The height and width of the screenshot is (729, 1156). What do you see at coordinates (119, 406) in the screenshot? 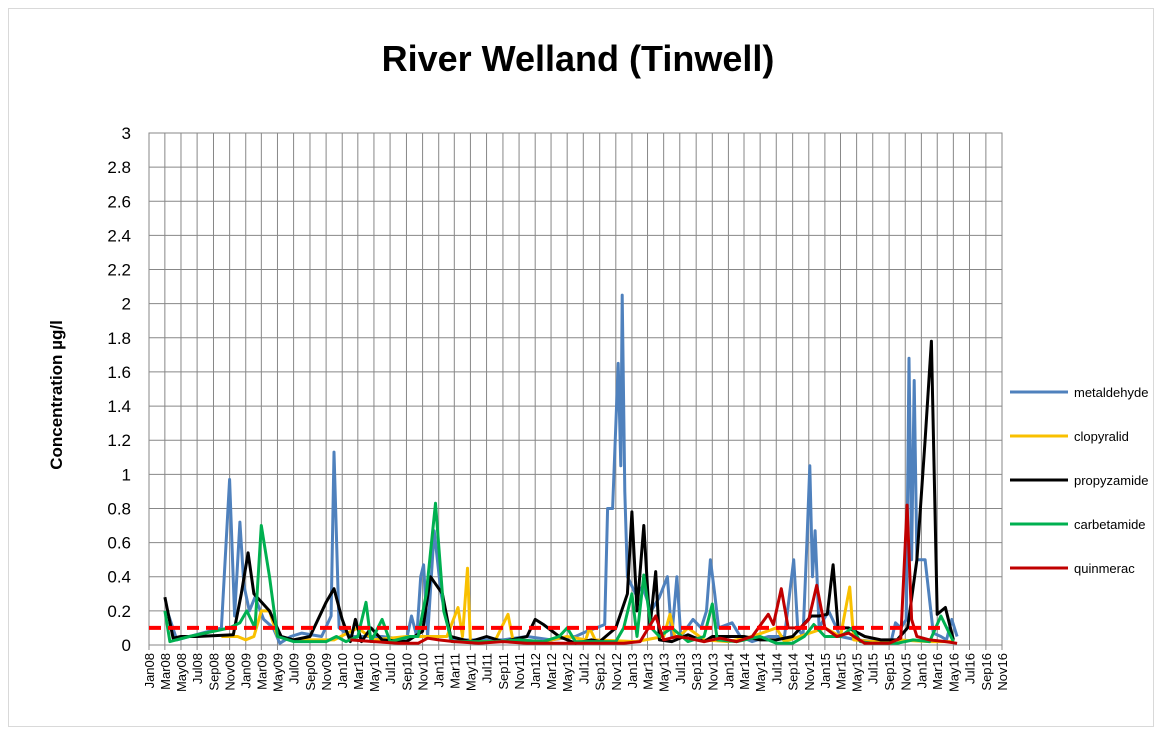
I see `y-tick-label: 1.4` at bounding box center [119, 406].